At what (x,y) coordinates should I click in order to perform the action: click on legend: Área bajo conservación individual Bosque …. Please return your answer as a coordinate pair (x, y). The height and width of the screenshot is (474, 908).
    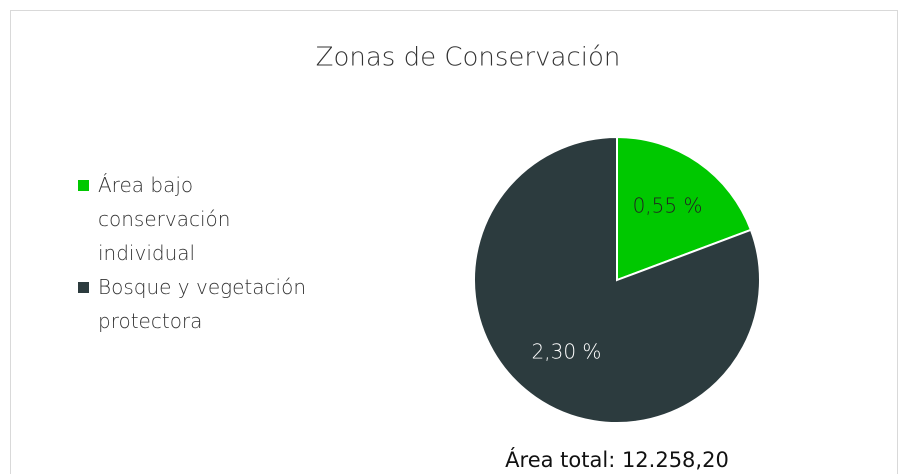
    Looking at the image, I should click on (193, 253).